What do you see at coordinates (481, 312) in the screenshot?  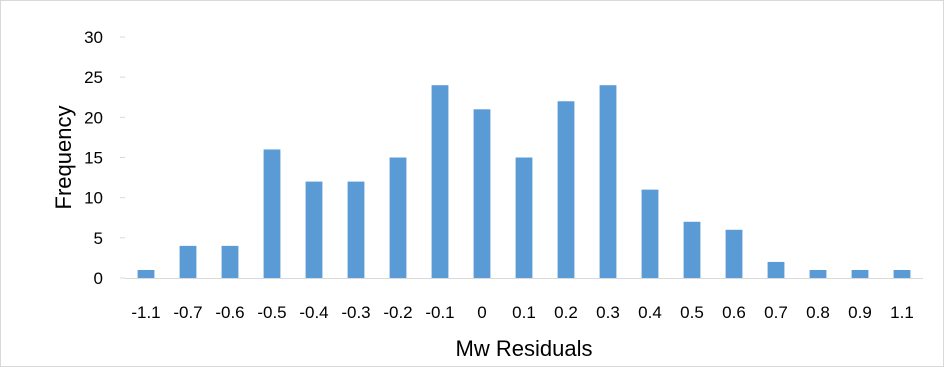 I see `x-tick-label: 0` at bounding box center [481, 312].